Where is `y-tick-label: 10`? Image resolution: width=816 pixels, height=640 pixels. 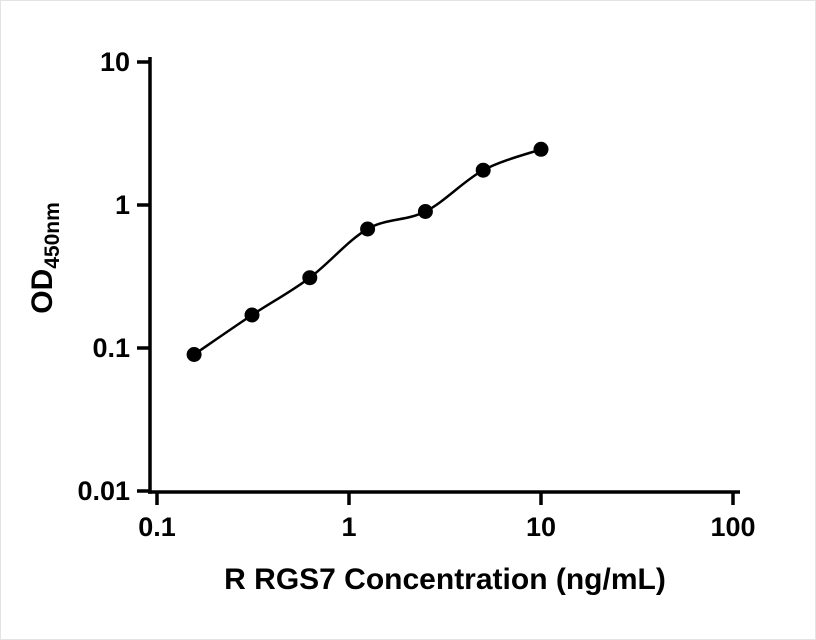 y-tick-label: 10 is located at coordinates (115, 62).